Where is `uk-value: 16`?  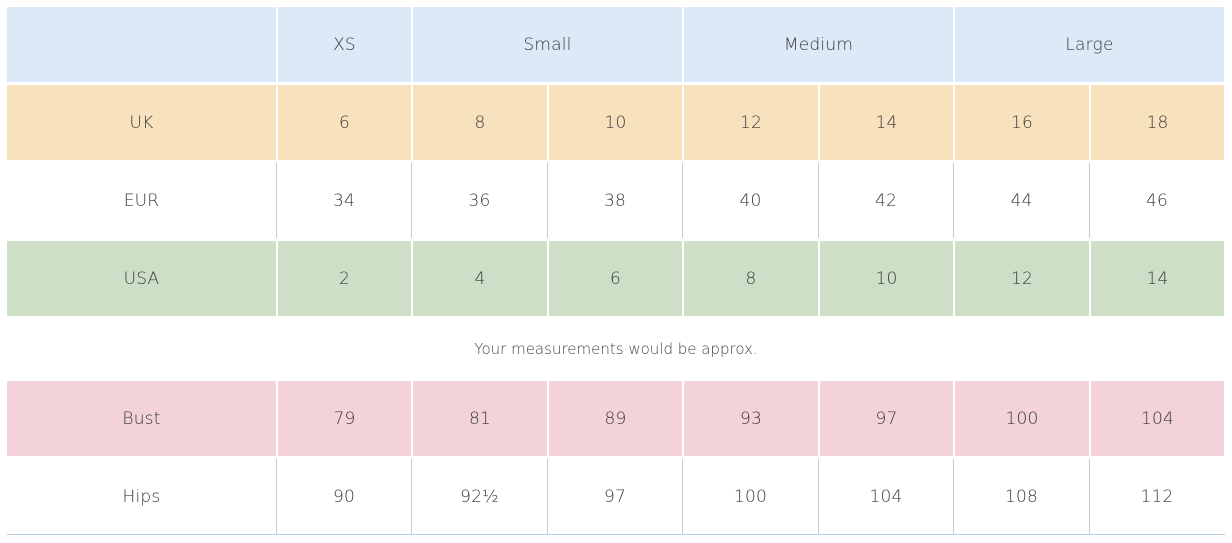
uk-value: 16 is located at coordinates (1021, 122).